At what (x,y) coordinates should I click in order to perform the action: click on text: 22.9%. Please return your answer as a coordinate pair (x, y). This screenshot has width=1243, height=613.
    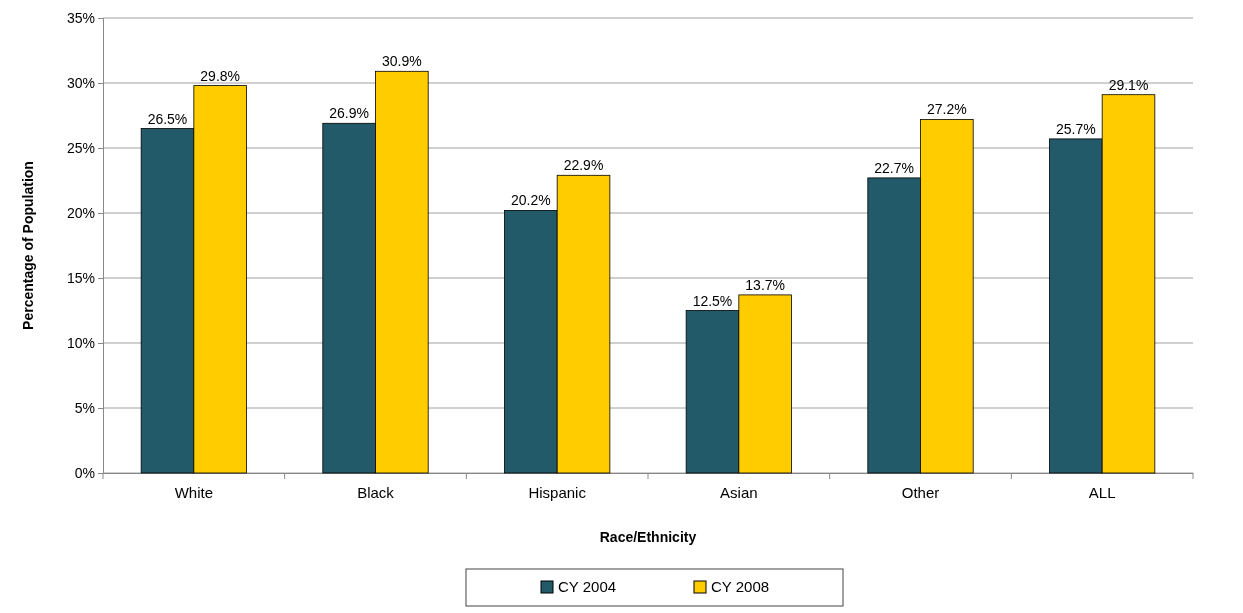
    Looking at the image, I should click on (583, 165).